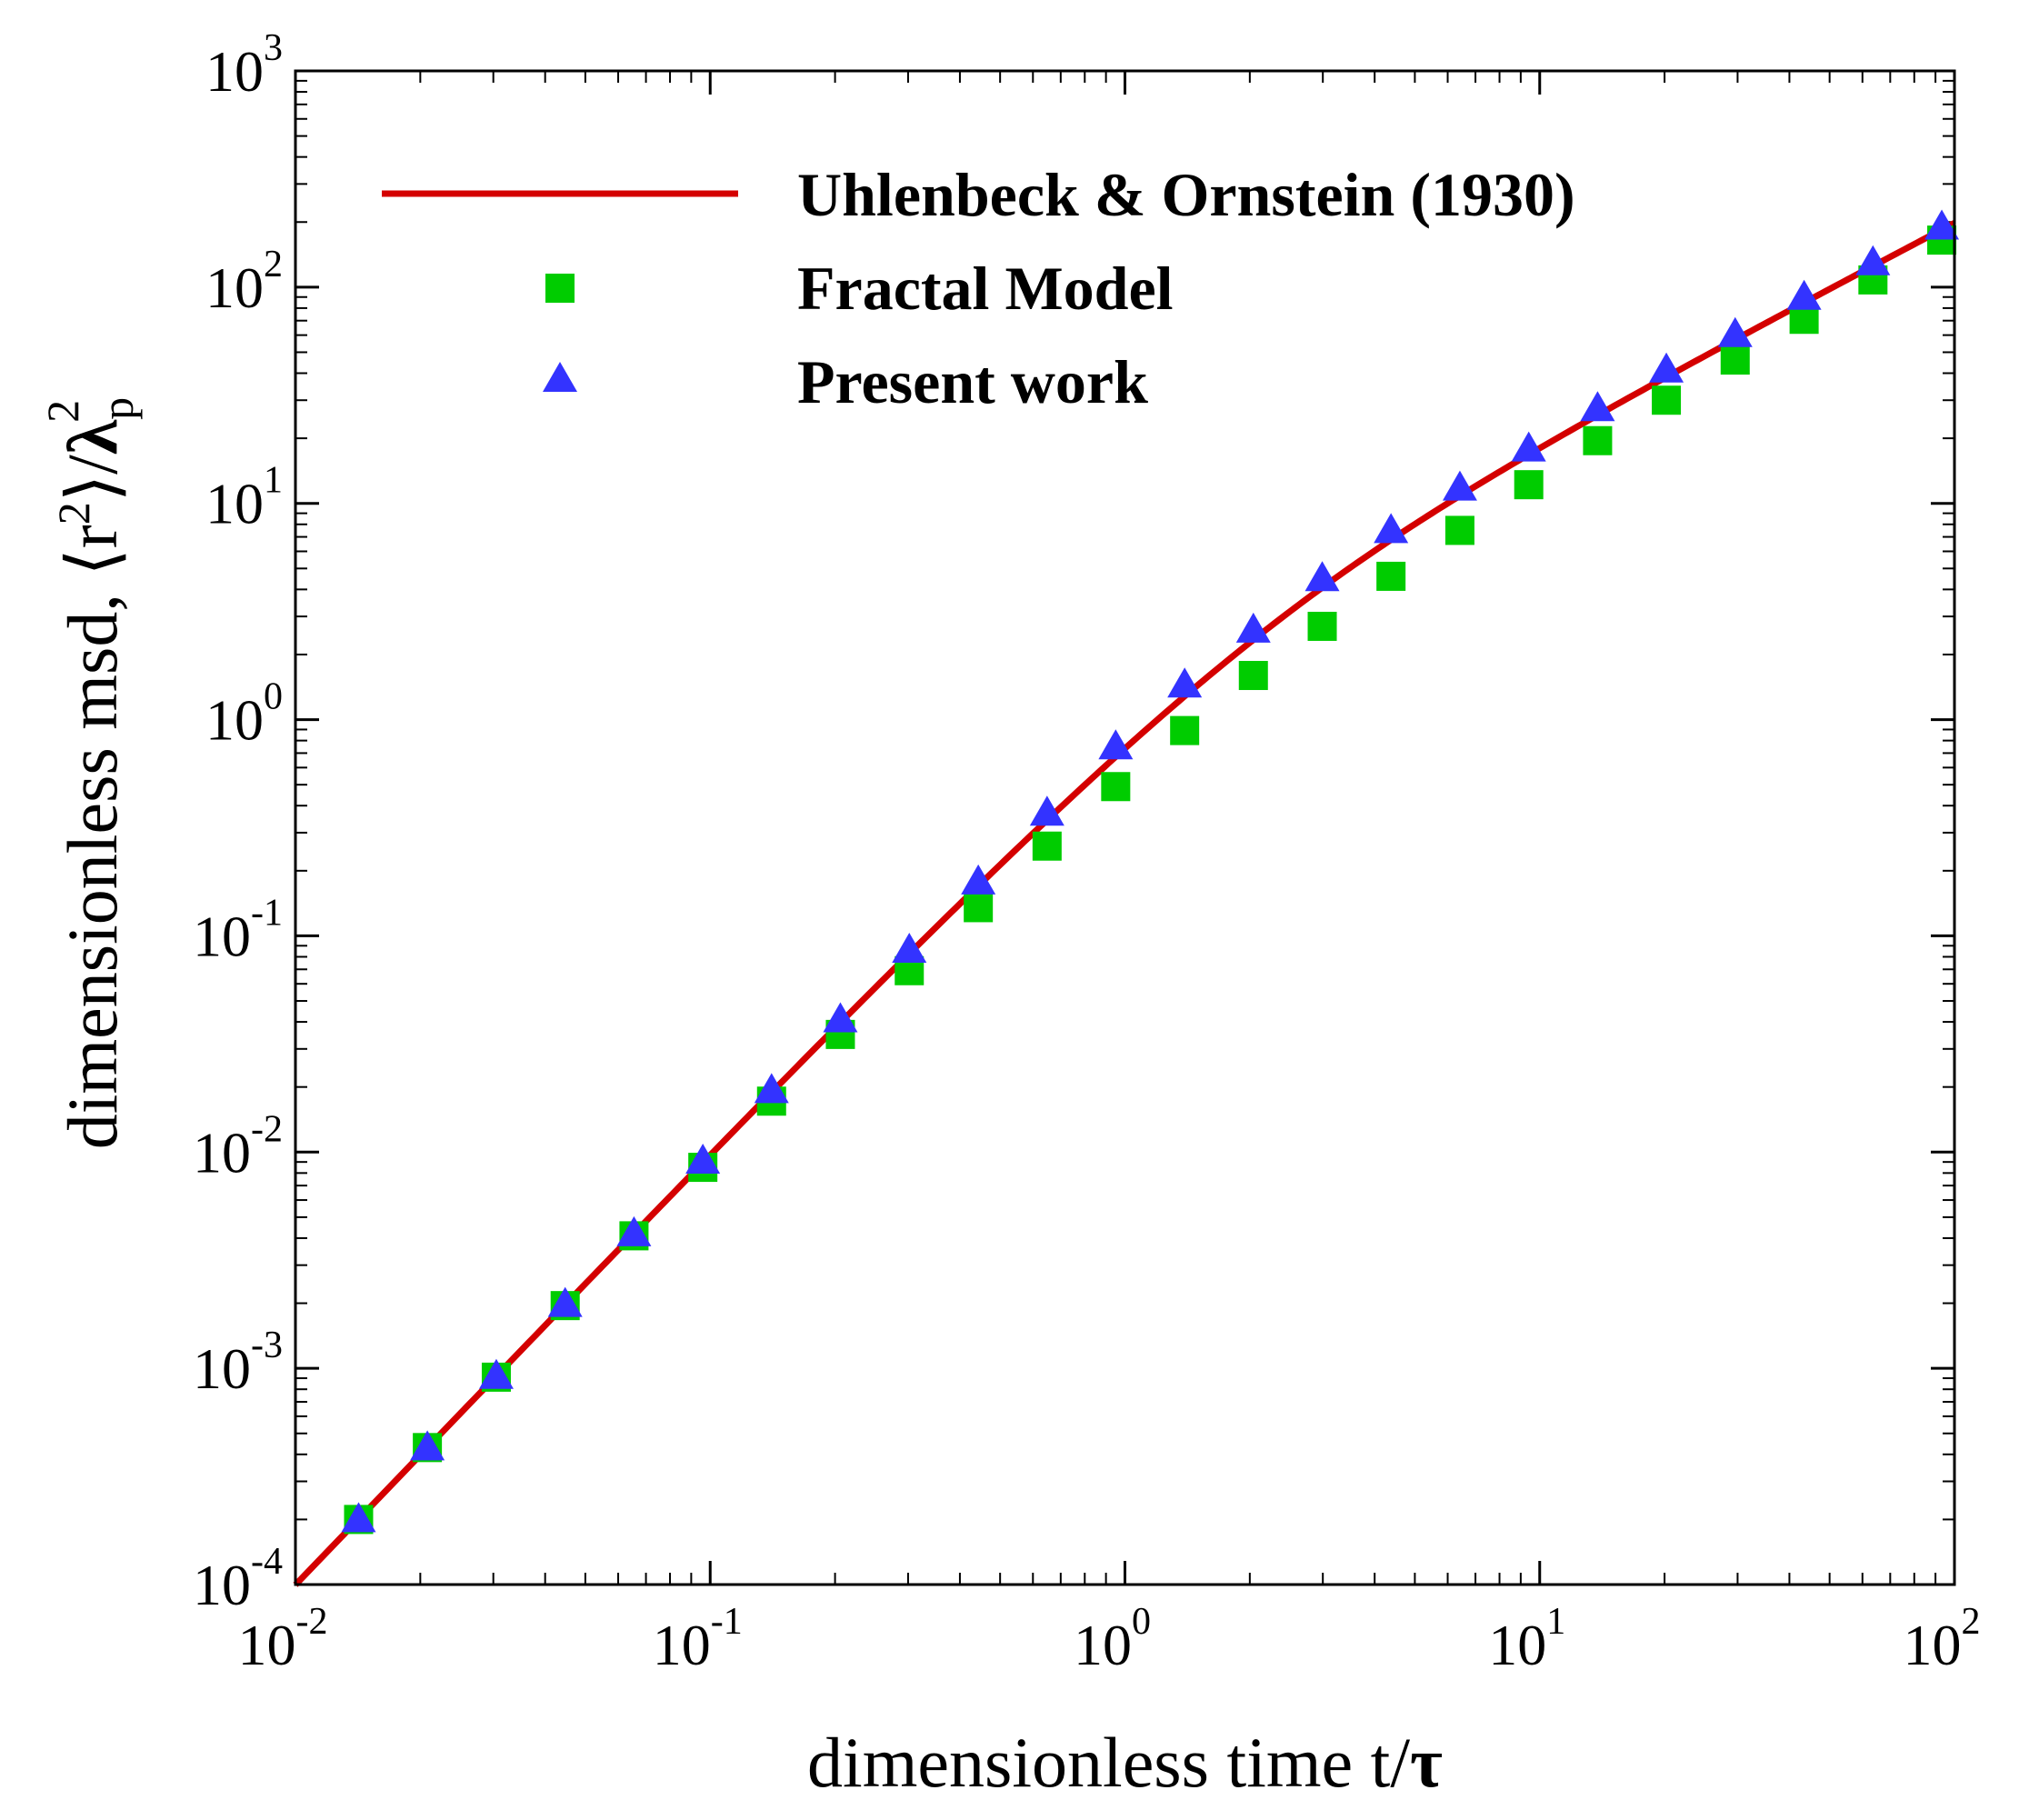 The height and width of the screenshot is (1820, 2019). Describe the element at coordinates (727, 1622) in the screenshot. I see `x-tick-label-exponent: -1` at that location.